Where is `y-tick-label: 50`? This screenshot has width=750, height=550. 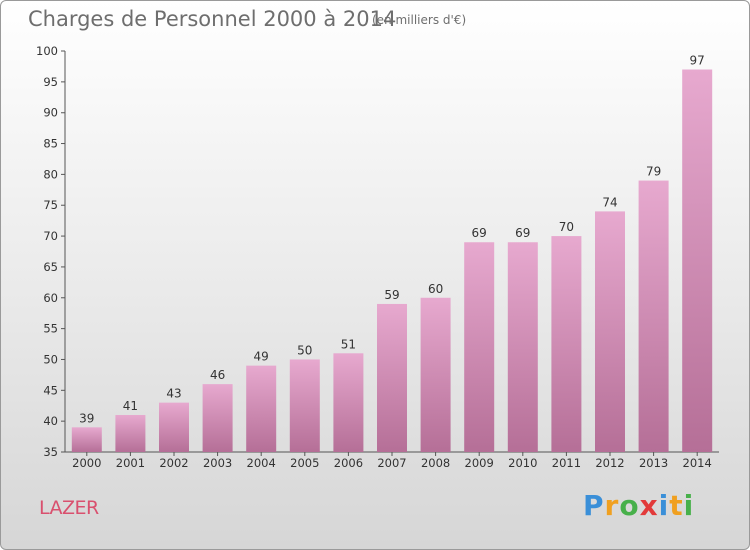 y-tick-label: 50 is located at coordinates (50, 359).